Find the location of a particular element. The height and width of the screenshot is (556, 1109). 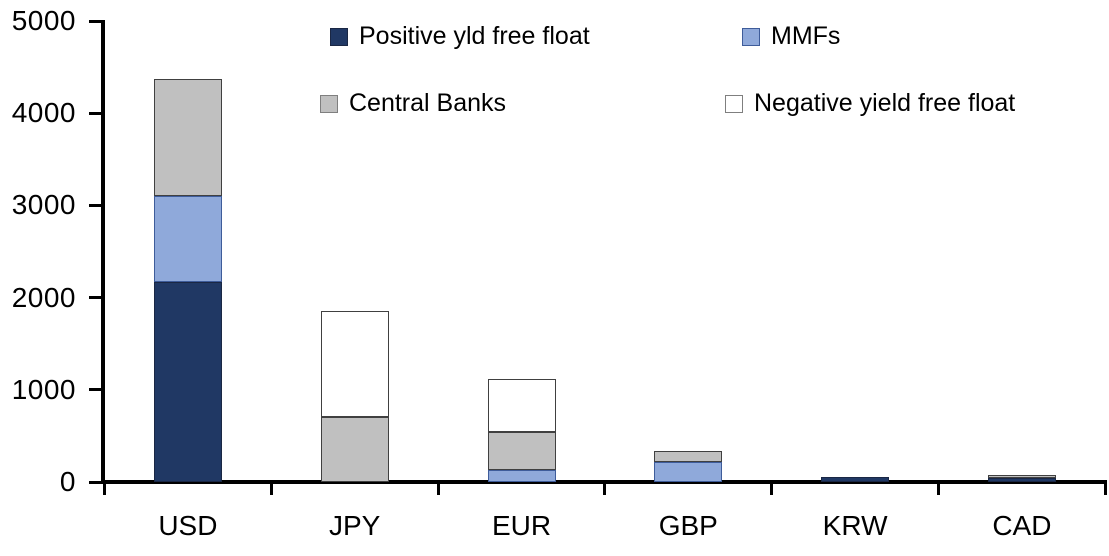

legend-swatch-negative-yield-free-float is located at coordinates (734, 103).